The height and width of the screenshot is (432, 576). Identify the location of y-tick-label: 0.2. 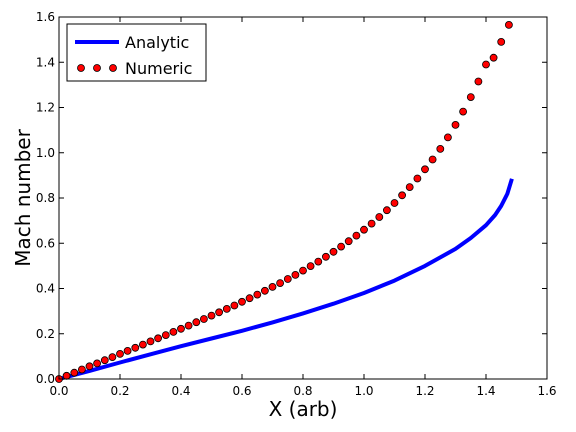
(45, 334).